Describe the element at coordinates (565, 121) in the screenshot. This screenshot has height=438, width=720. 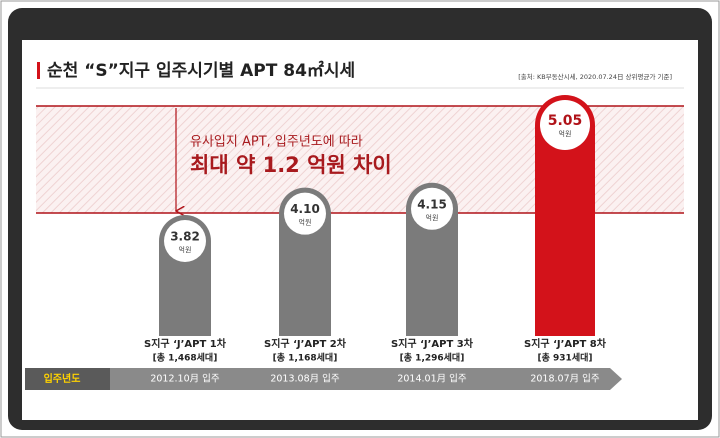
I see `value-label: 5.05` at that location.